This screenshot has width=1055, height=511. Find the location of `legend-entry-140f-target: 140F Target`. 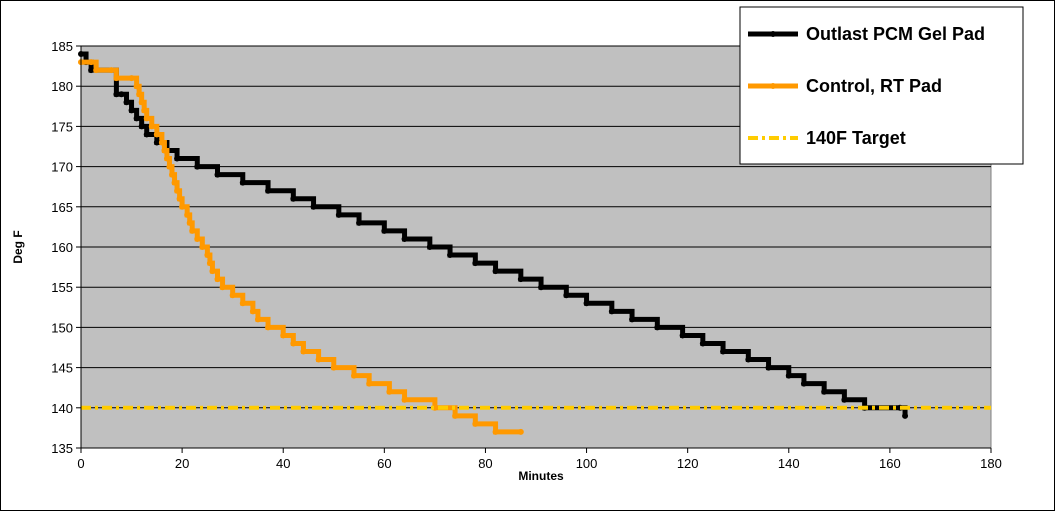

legend-entry-140f-target: 140F Target is located at coordinates (827, 138).